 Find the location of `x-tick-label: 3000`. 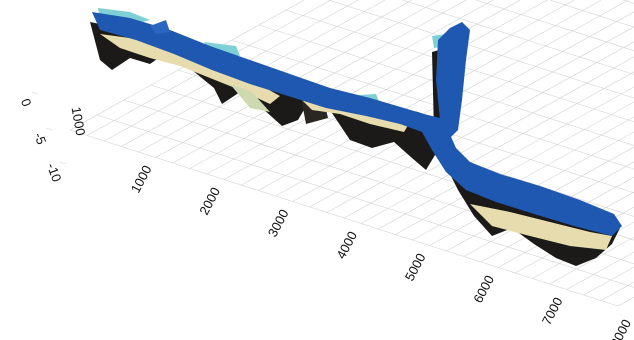

x-tick-label: 3000 is located at coordinates (278, 223).